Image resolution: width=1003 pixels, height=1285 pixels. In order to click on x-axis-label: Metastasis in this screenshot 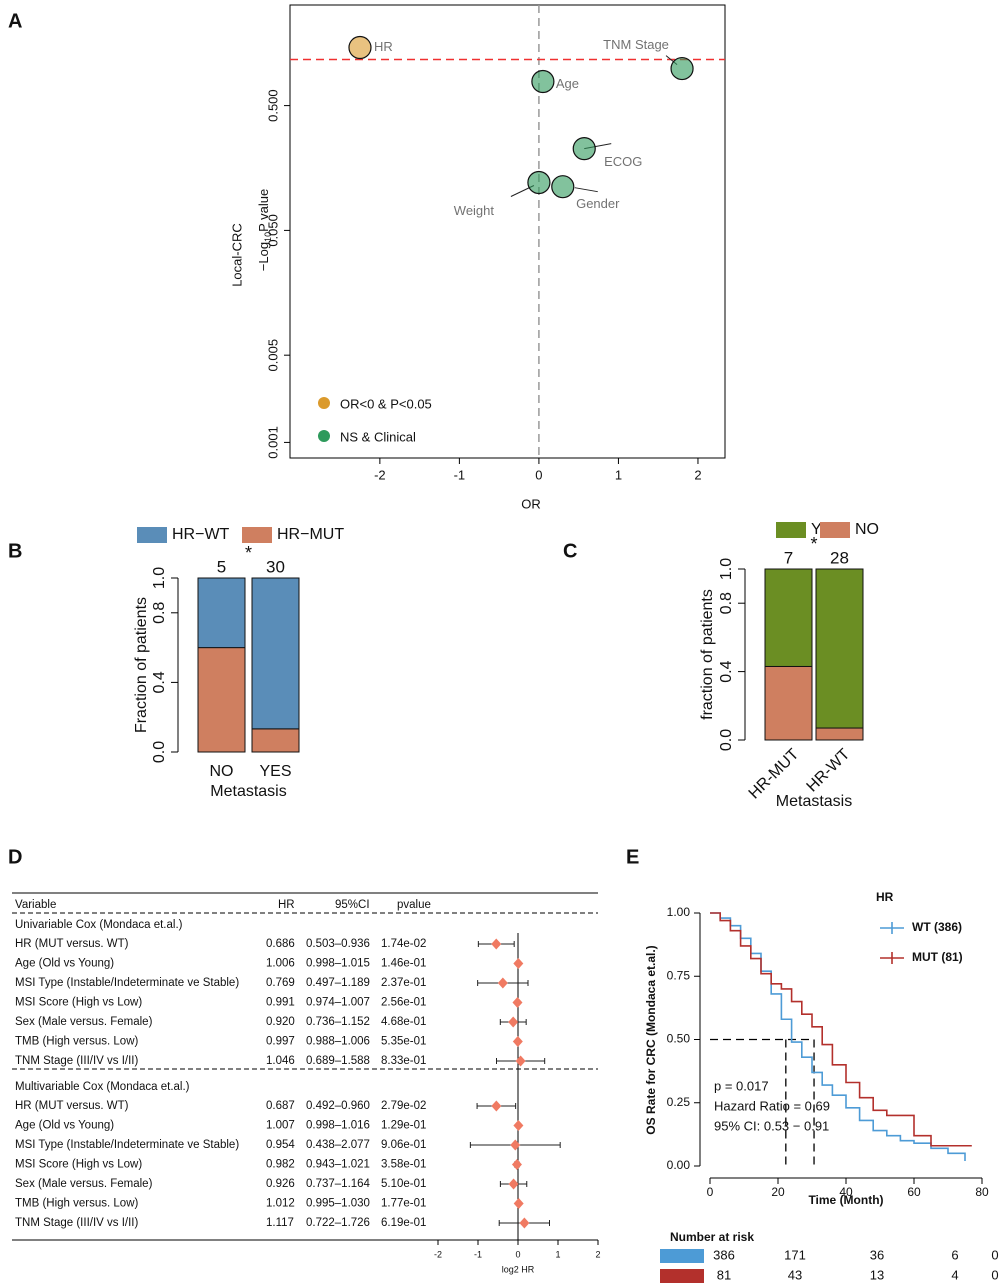, I will do `click(814, 801)`.